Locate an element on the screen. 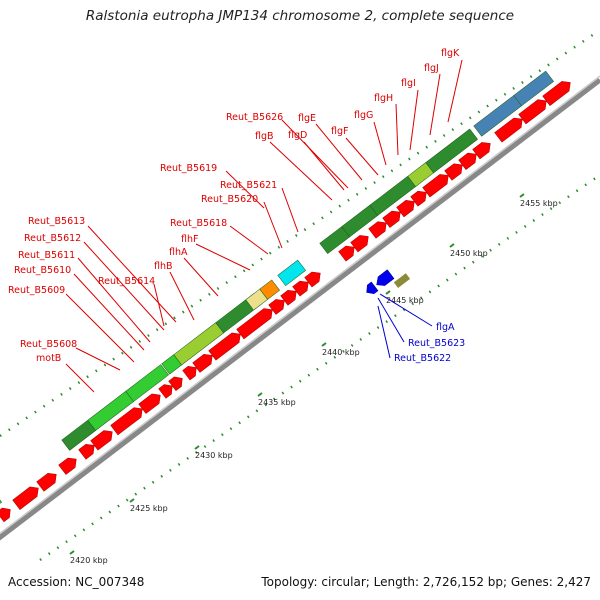 Image resolution: width=600 pixels, height=600 pixels. reverse-genes is located at coordinates (481, 188).